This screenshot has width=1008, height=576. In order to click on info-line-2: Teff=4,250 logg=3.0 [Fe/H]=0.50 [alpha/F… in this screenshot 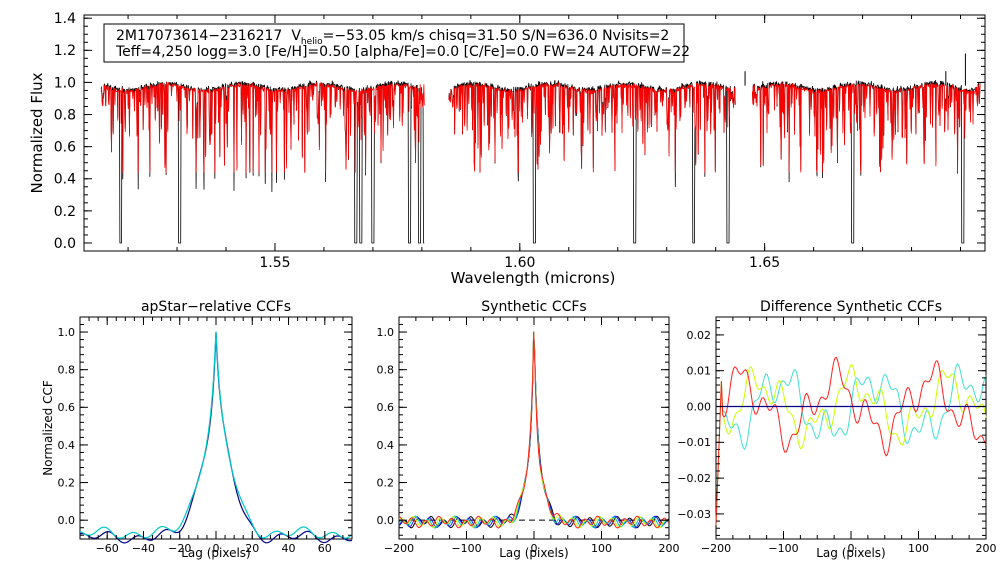, I will do `click(402, 52)`.